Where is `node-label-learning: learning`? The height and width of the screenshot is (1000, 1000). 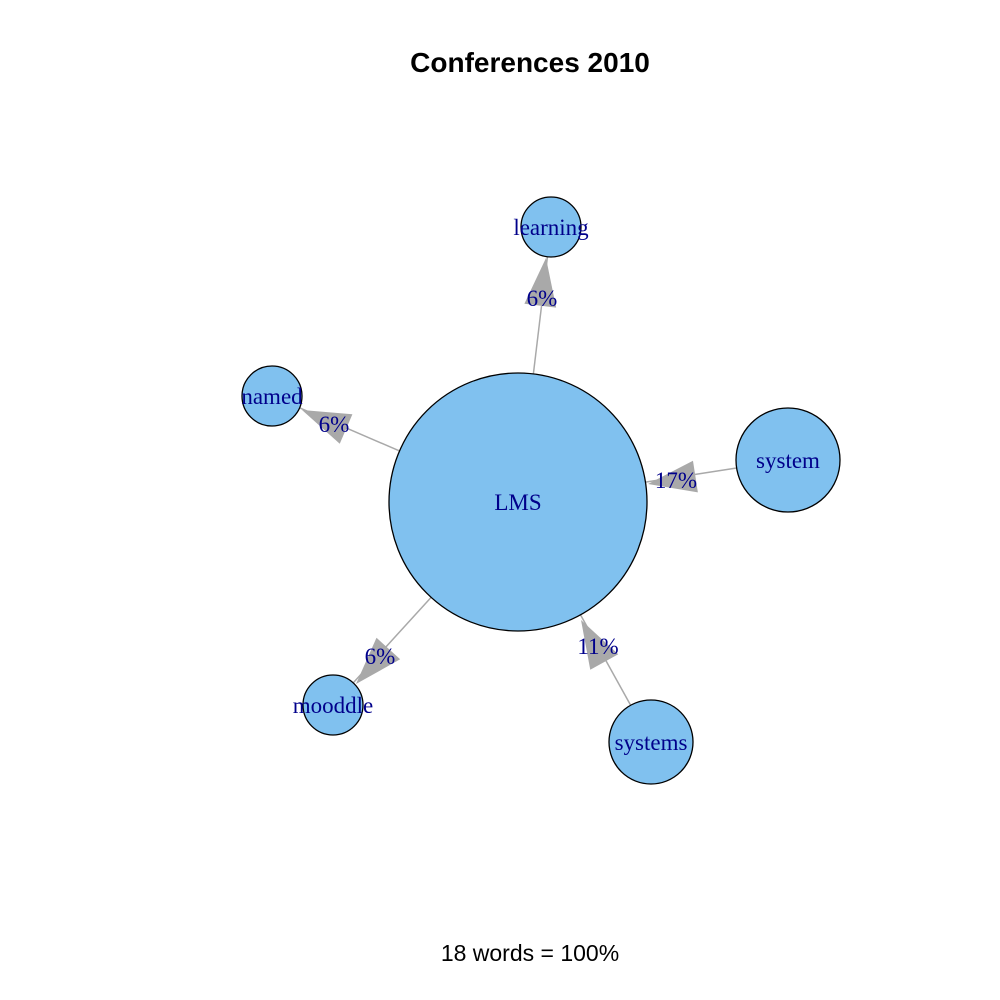 node-label-learning: learning is located at coordinates (551, 227).